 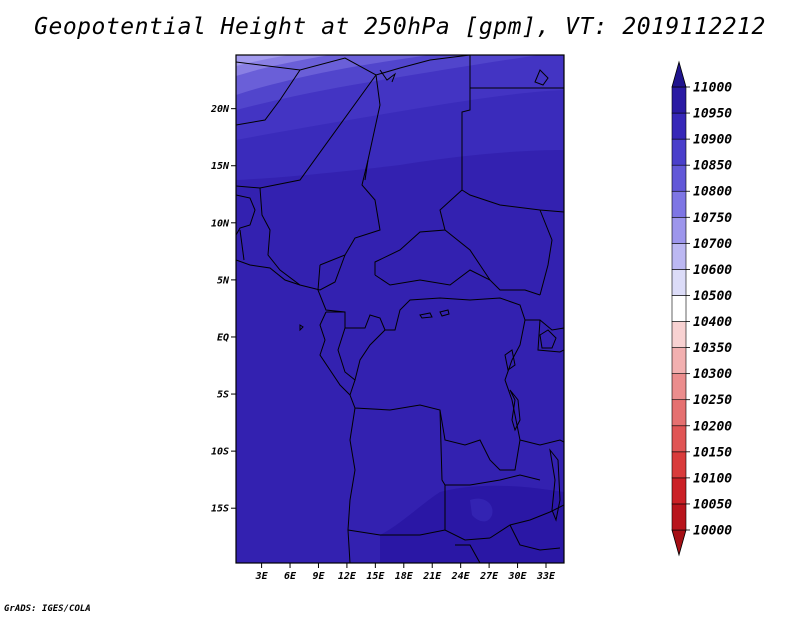 I want to click on colorbar-label: 10150, so click(x=712, y=452).